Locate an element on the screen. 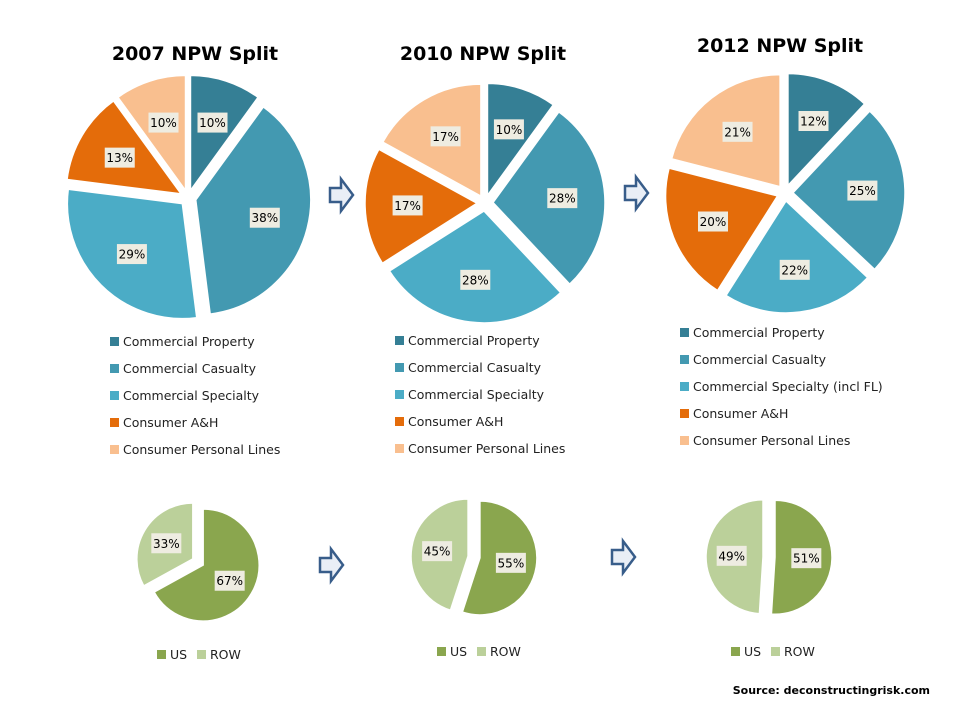 The height and width of the screenshot is (720, 960). pie-chart-4: 55% 45% US ROW is located at coordinates (474, 578).